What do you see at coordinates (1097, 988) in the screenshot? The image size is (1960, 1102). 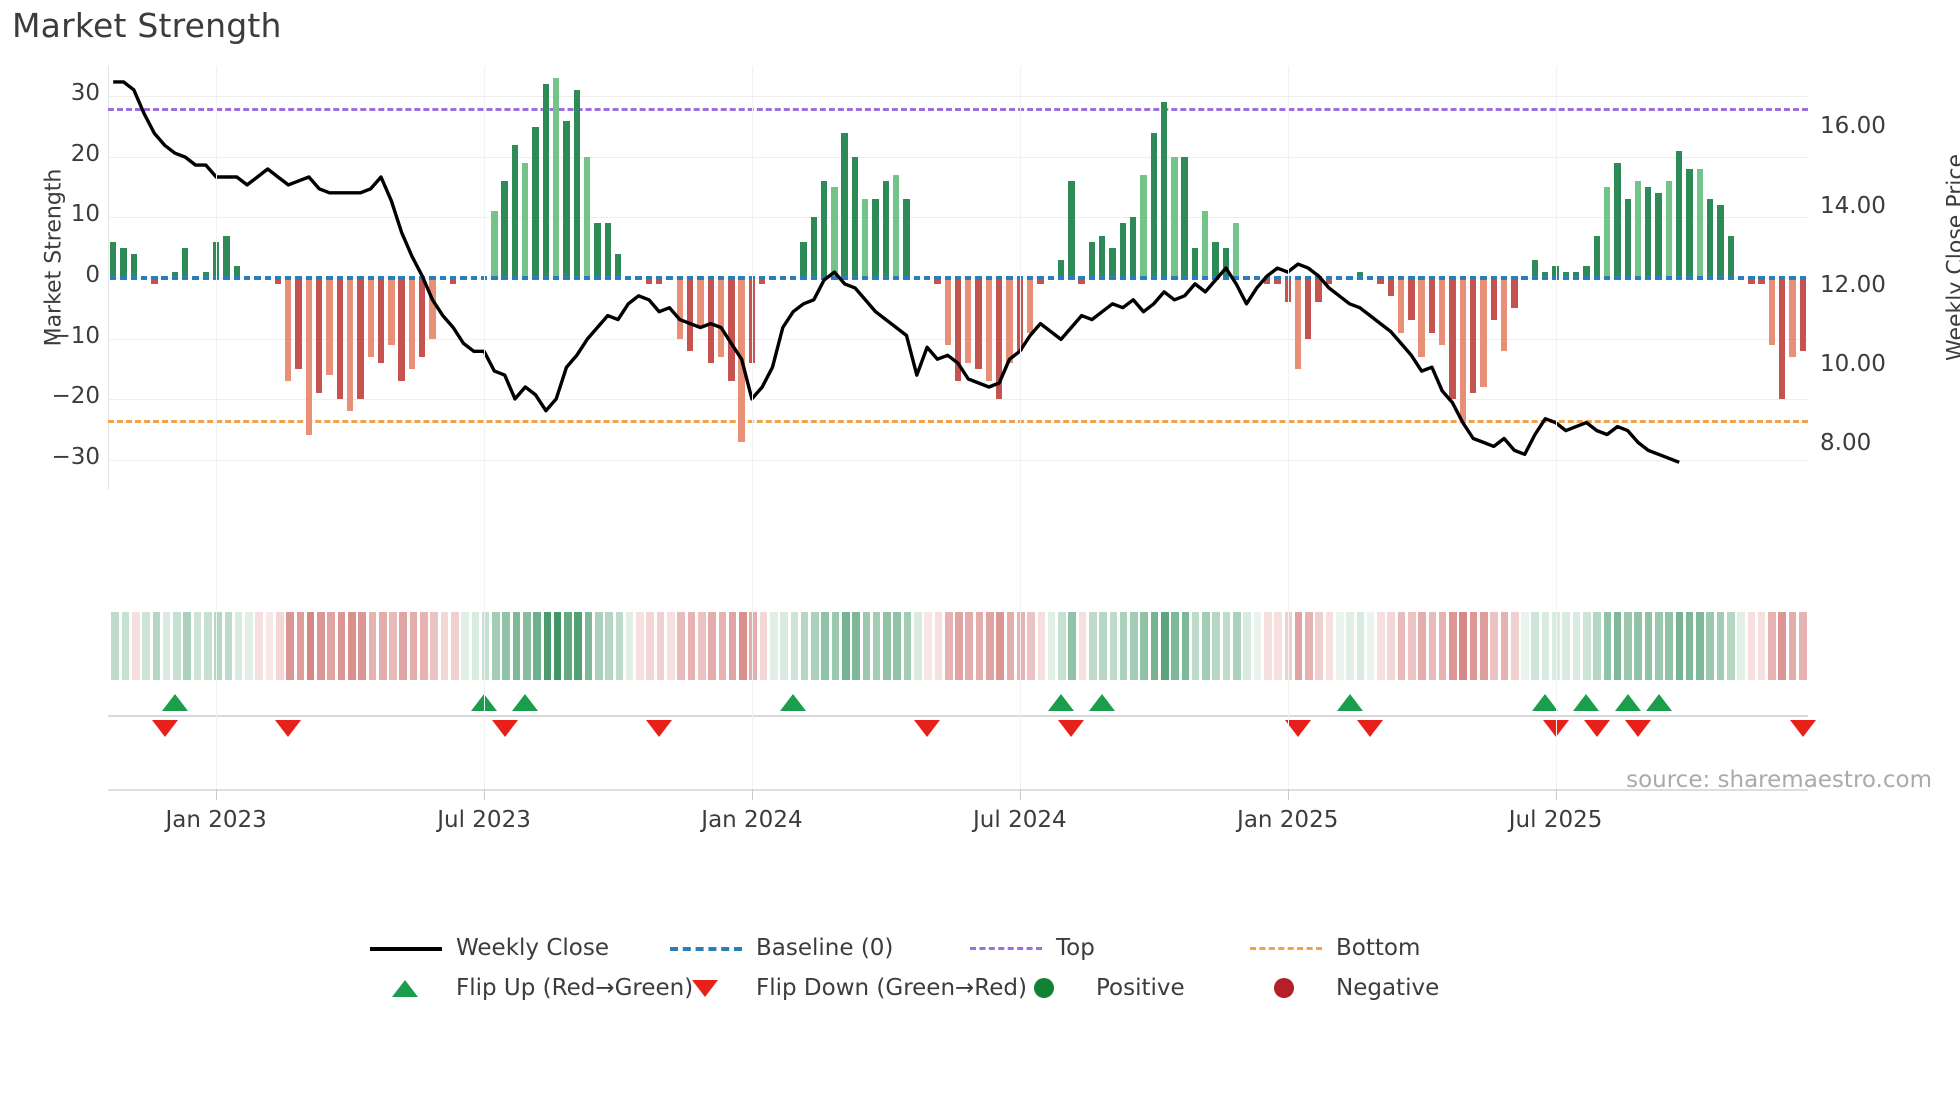 I see `legend-item: Positive` at bounding box center [1097, 988].